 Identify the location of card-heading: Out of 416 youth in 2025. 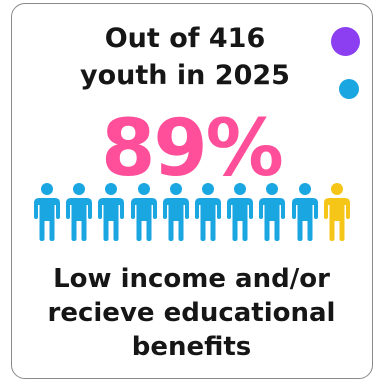
(185, 57).